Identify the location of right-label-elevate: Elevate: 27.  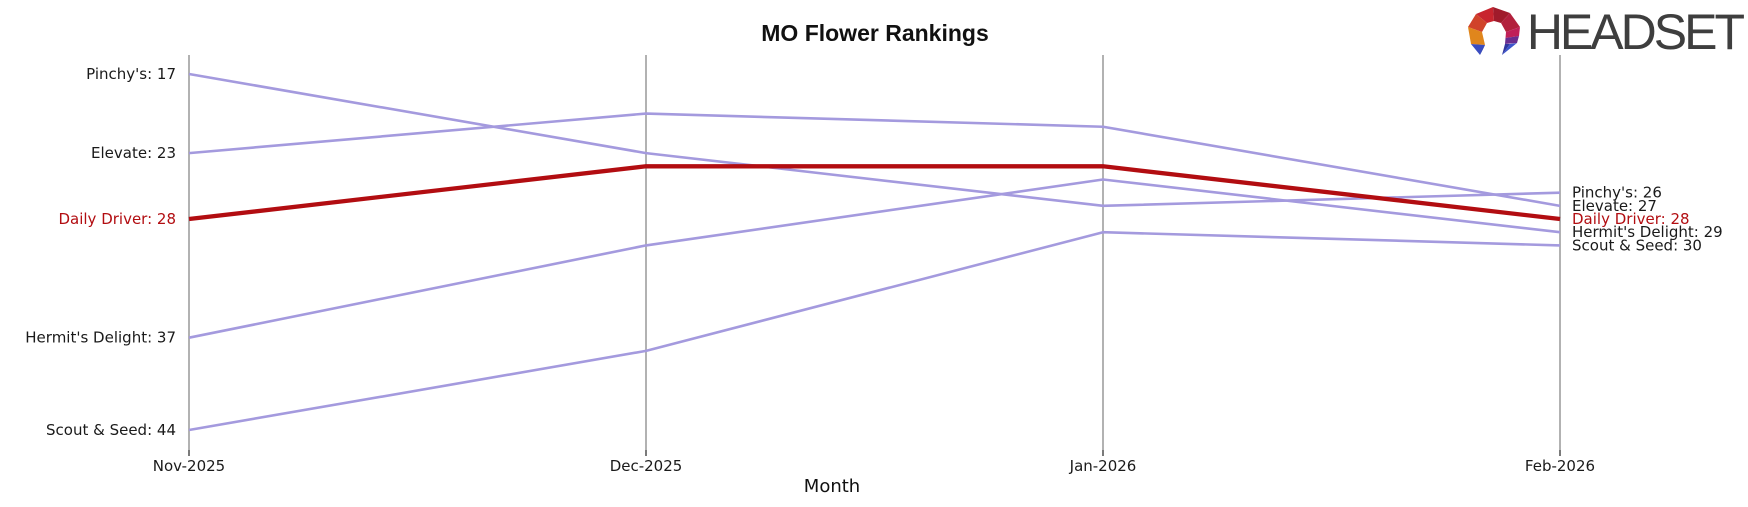
(1614, 206).